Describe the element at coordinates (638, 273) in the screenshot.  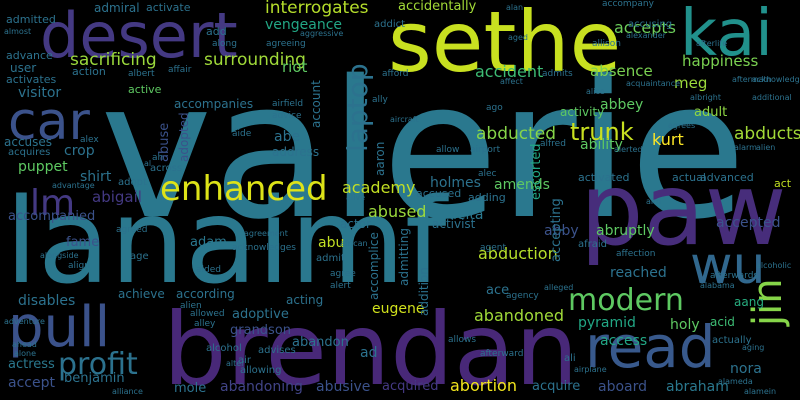
I see `word-reached: reached` at that location.